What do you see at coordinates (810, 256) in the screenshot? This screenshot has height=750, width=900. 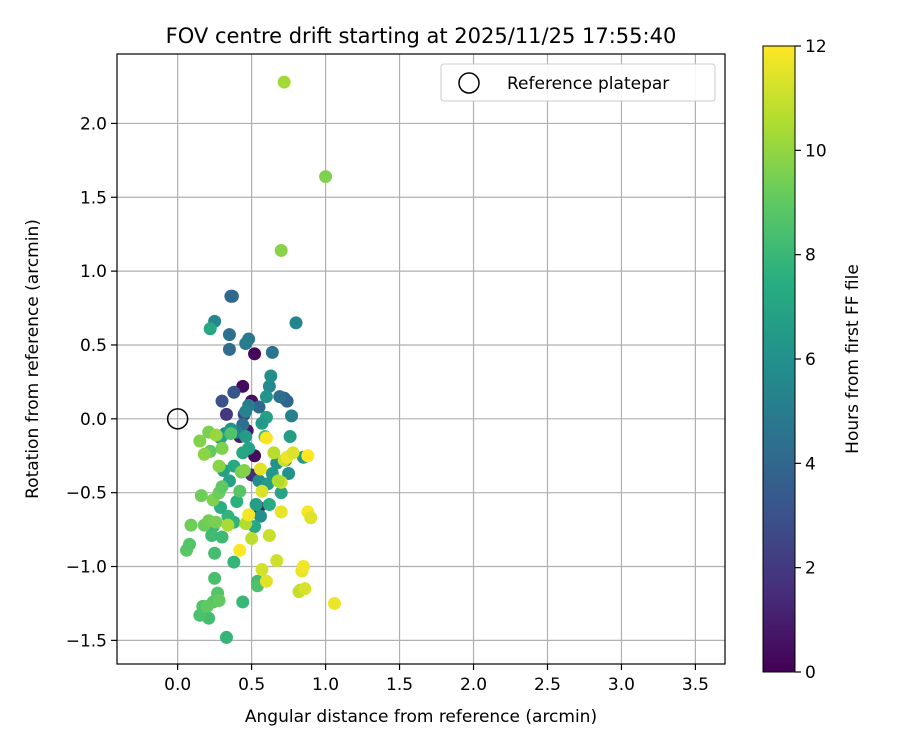 I see `colorbar-tick-label: 8` at bounding box center [810, 256].